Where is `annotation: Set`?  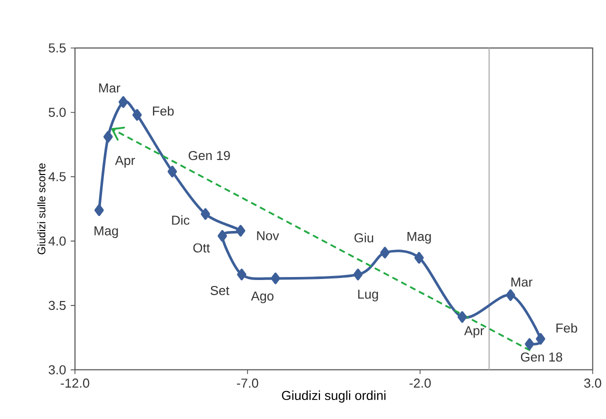 annotation: Set is located at coordinates (220, 291).